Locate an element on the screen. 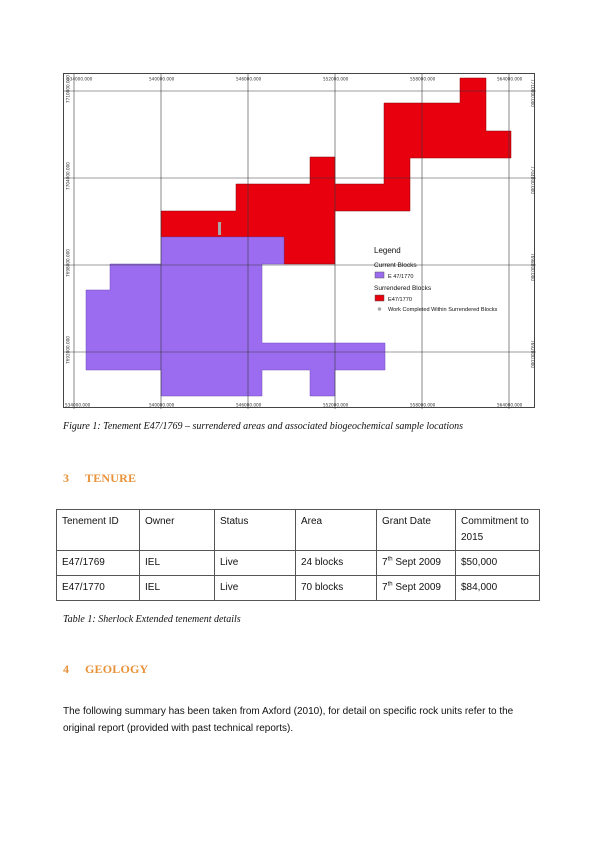 The width and height of the screenshot is (596, 843). table-cell: $50,000 is located at coordinates (497, 563).